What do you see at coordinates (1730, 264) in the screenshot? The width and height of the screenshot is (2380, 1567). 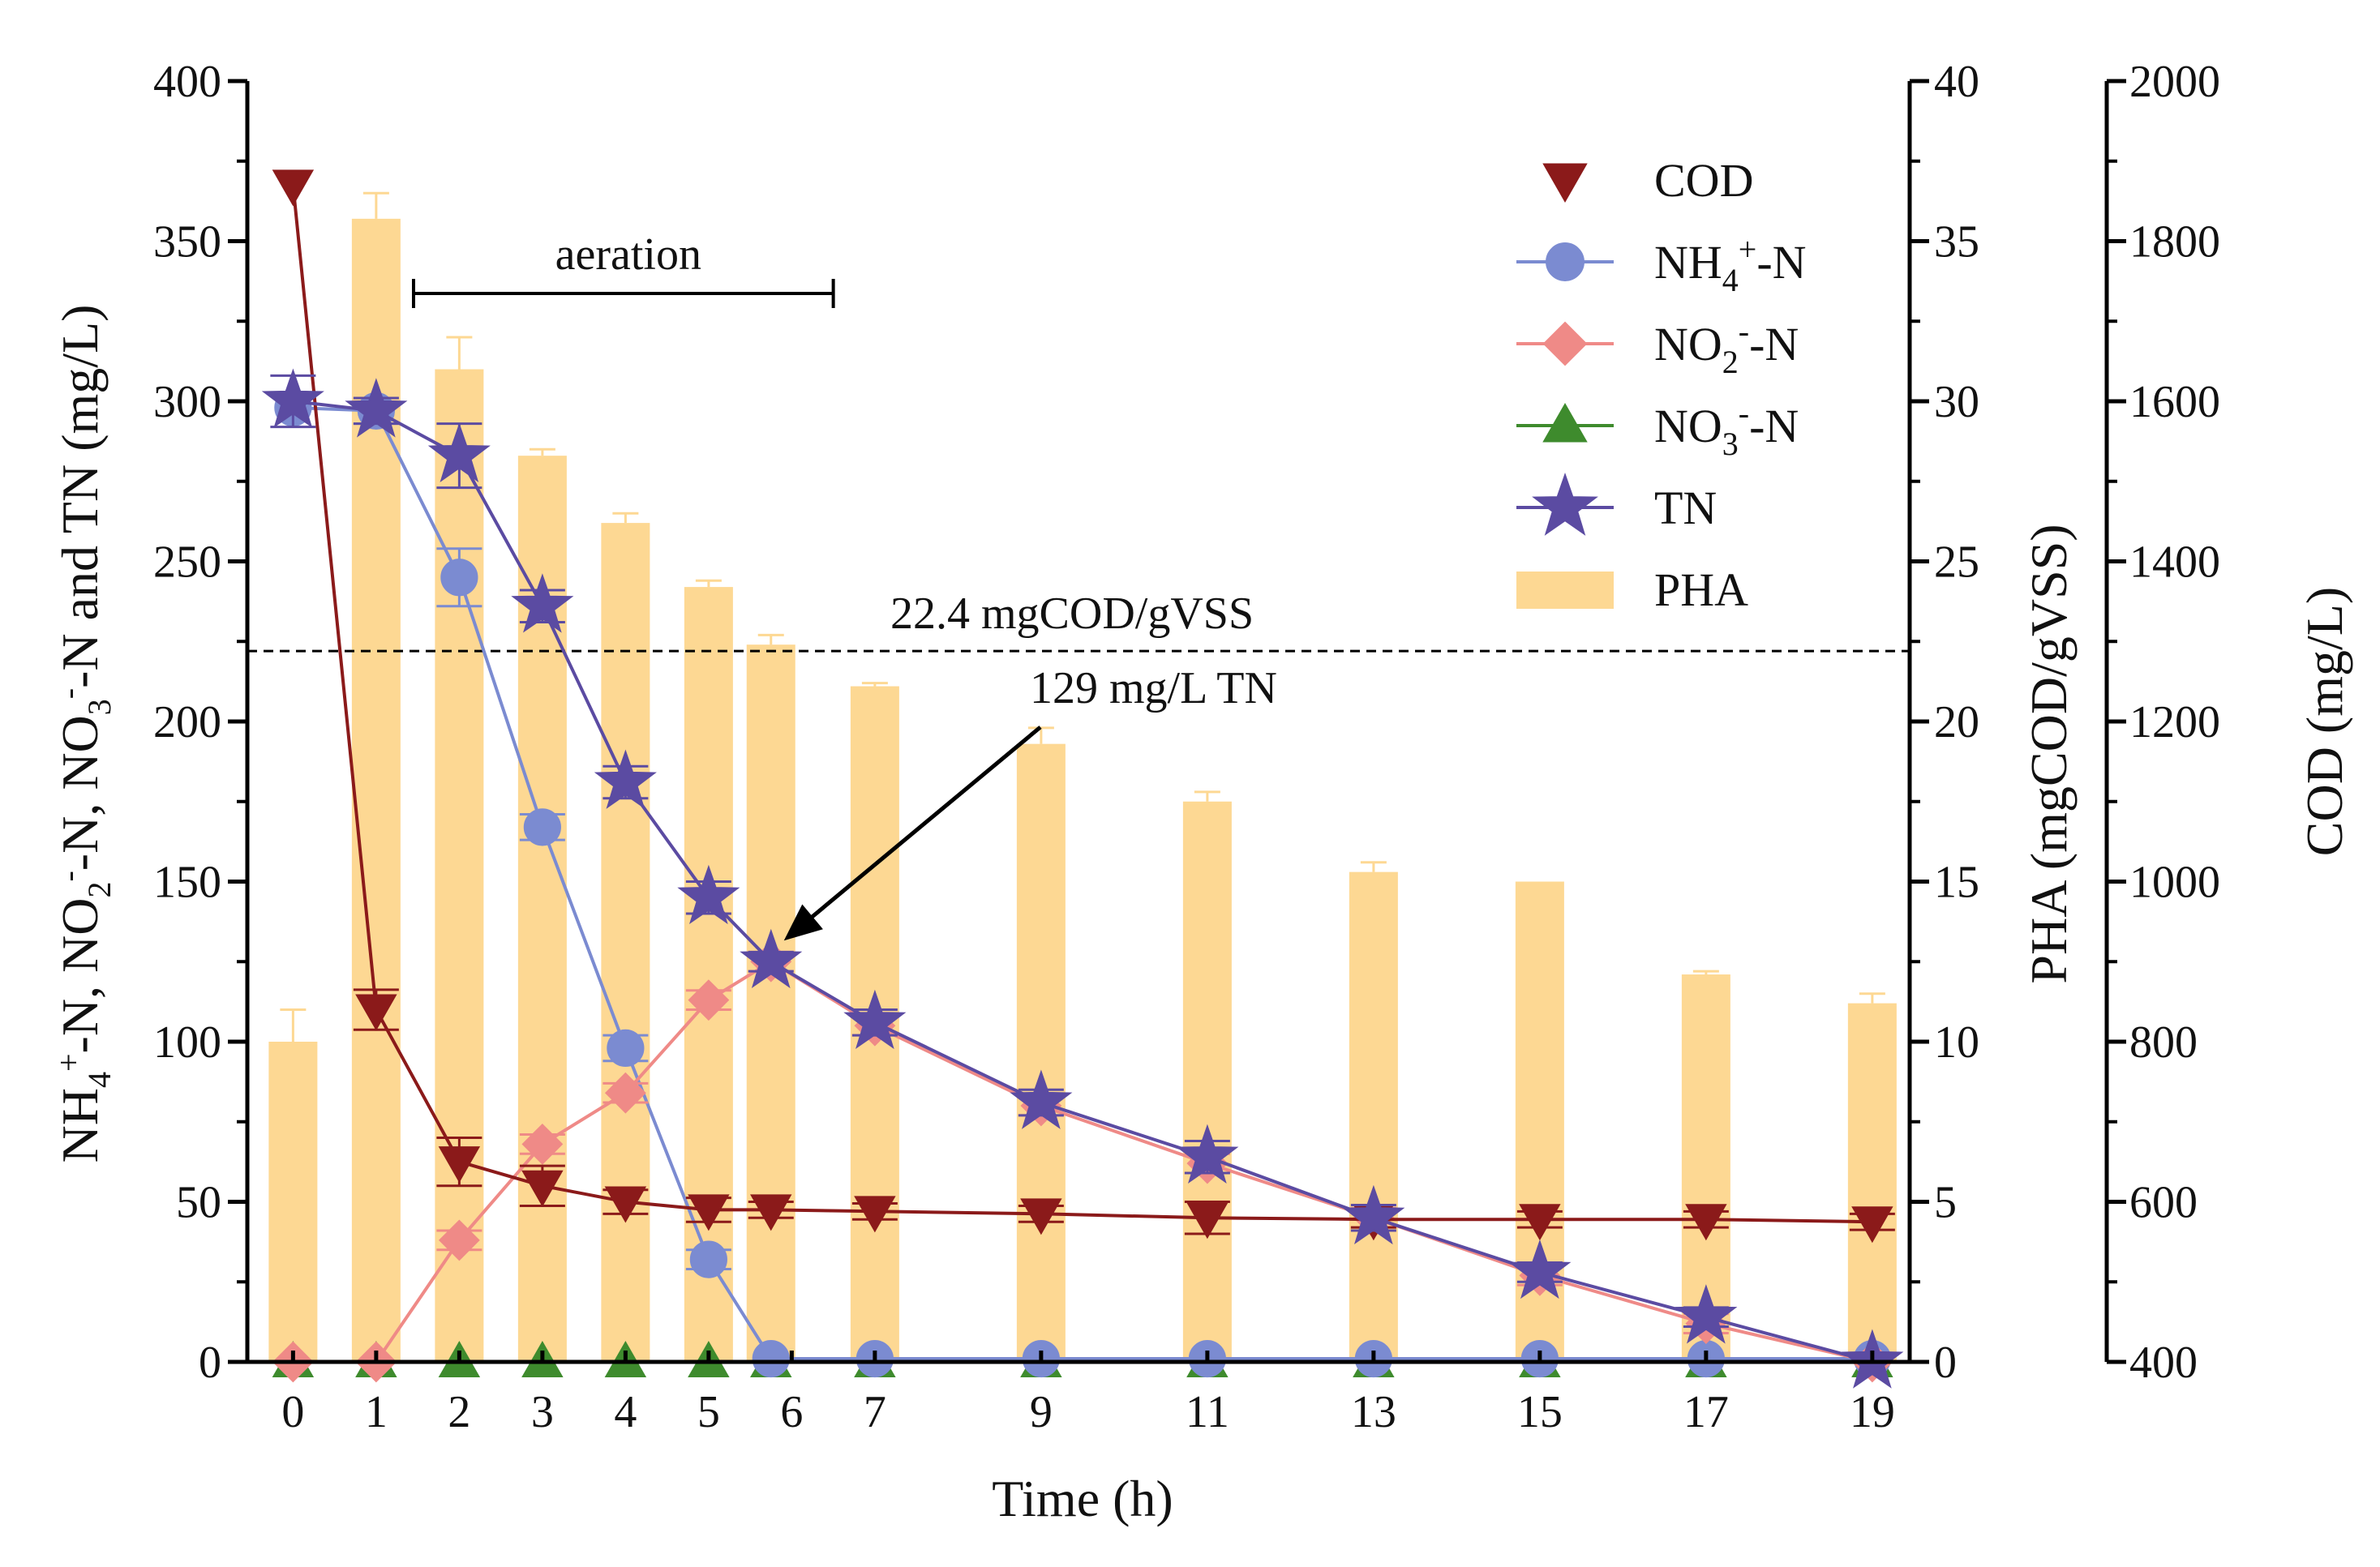 I see `legend-label-nh4-n: NH4+-N` at bounding box center [1730, 264].